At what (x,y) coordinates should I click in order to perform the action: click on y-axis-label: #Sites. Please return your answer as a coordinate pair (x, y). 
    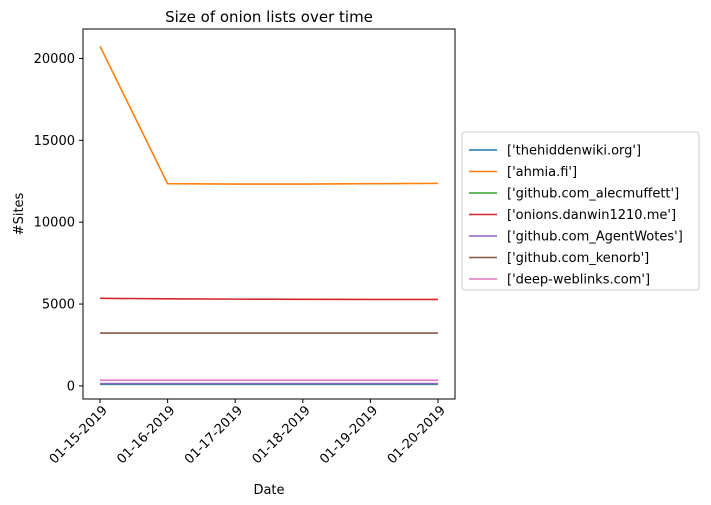
    Looking at the image, I should click on (19, 213).